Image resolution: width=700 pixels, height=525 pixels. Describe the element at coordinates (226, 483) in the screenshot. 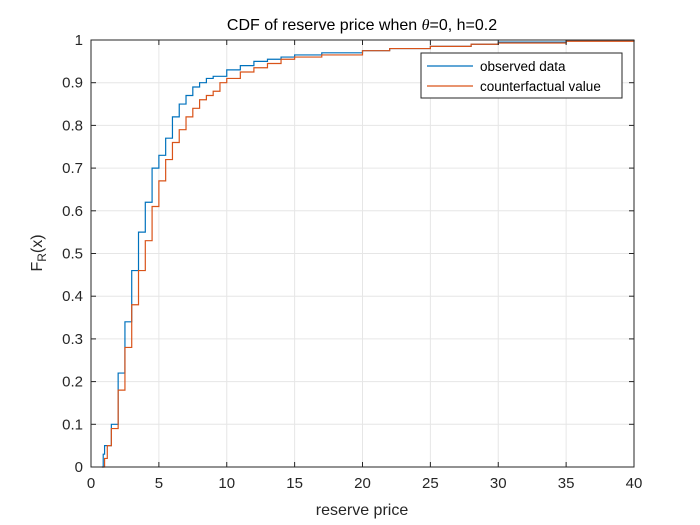

I see `x-tick-label: 10` at that location.